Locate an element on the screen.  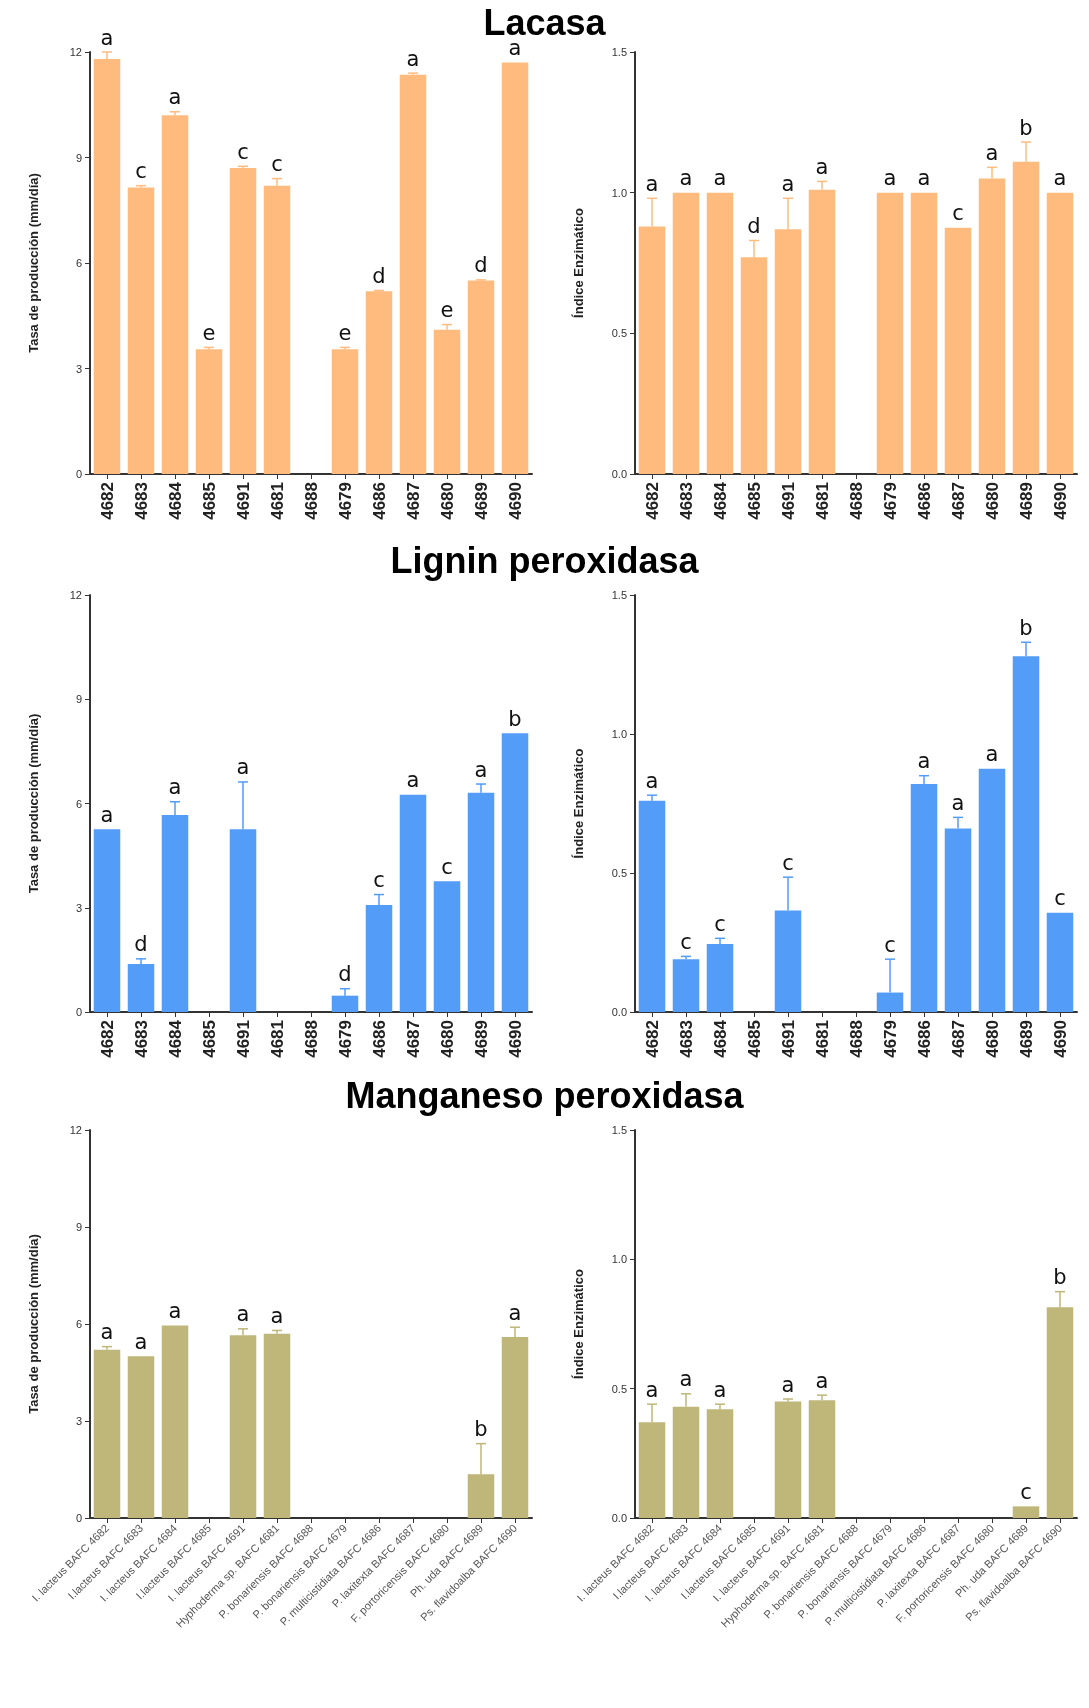
x-tick-label: 4681 is located at coordinates (822, 501).